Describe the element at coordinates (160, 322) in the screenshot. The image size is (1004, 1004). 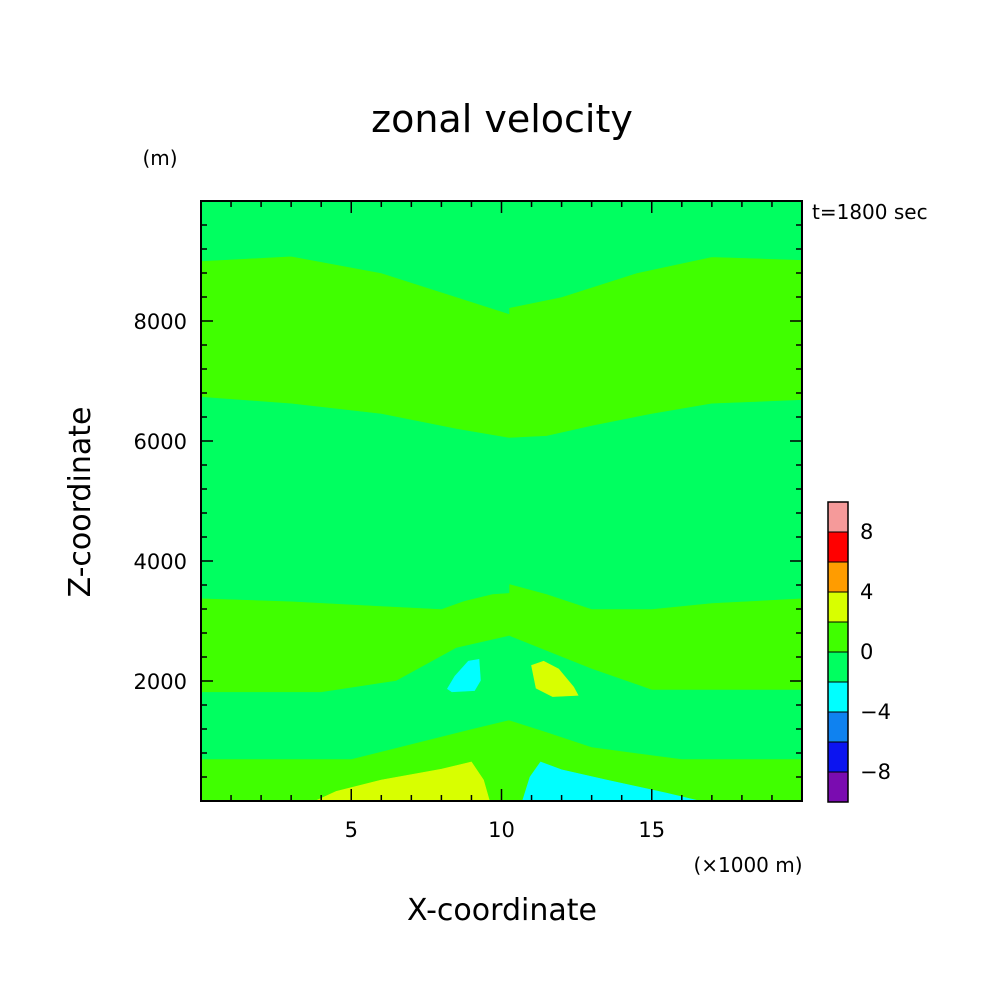
I see `y-tick-label: 8000` at that location.